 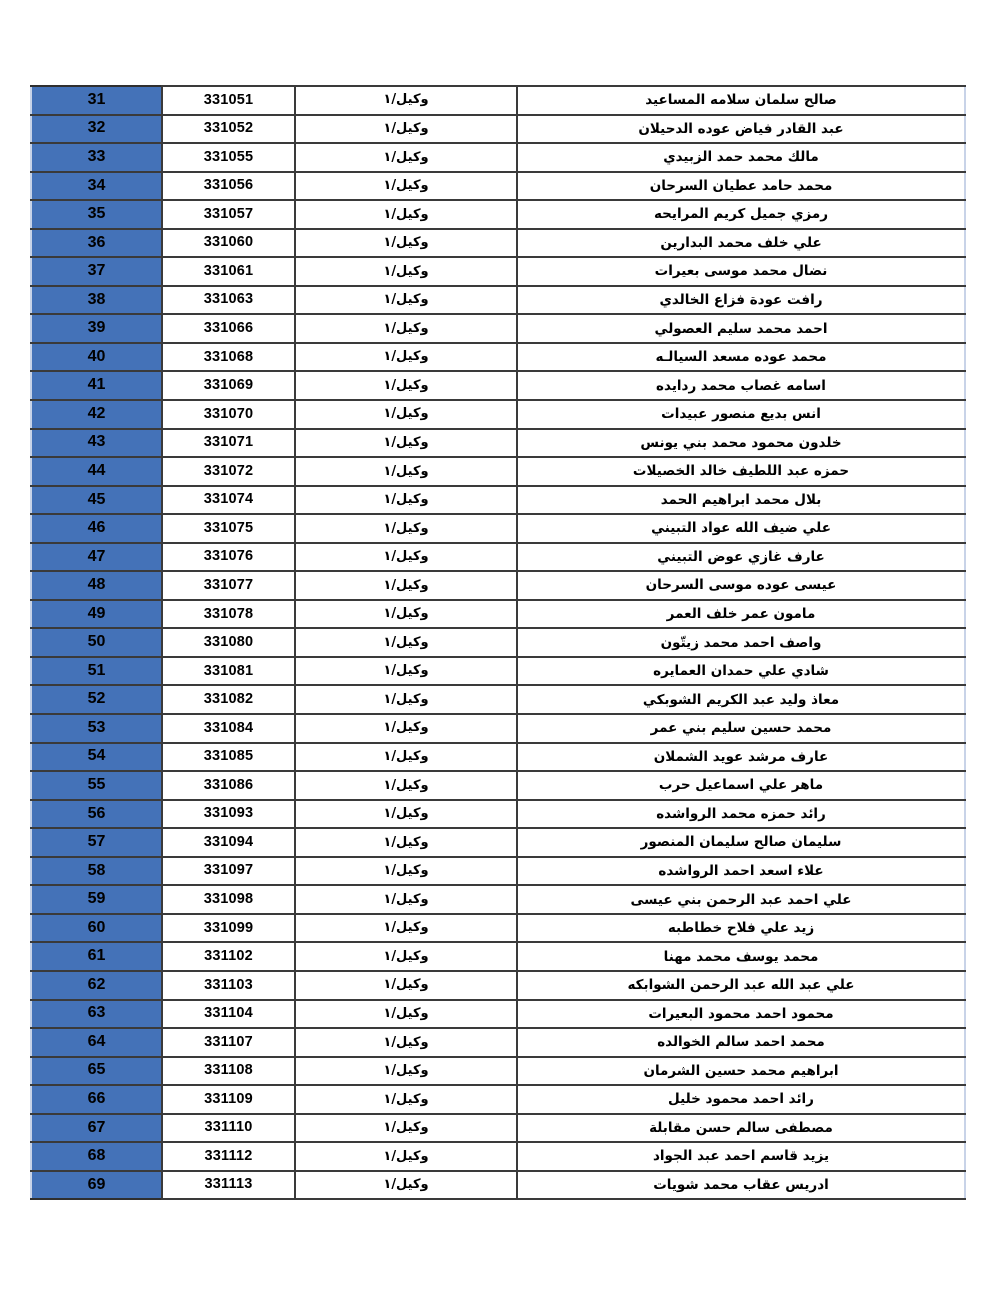 What do you see at coordinates (228, 871) in the screenshot?
I see `cell-serial-number: 331097` at bounding box center [228, 871].